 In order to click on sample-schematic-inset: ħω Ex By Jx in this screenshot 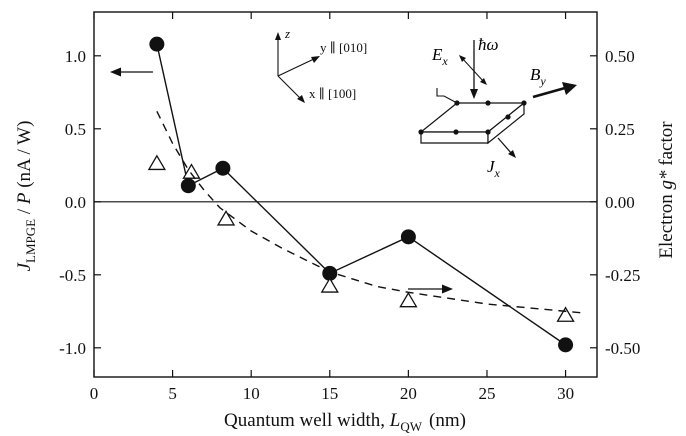, I will do `click(497, 107)`.